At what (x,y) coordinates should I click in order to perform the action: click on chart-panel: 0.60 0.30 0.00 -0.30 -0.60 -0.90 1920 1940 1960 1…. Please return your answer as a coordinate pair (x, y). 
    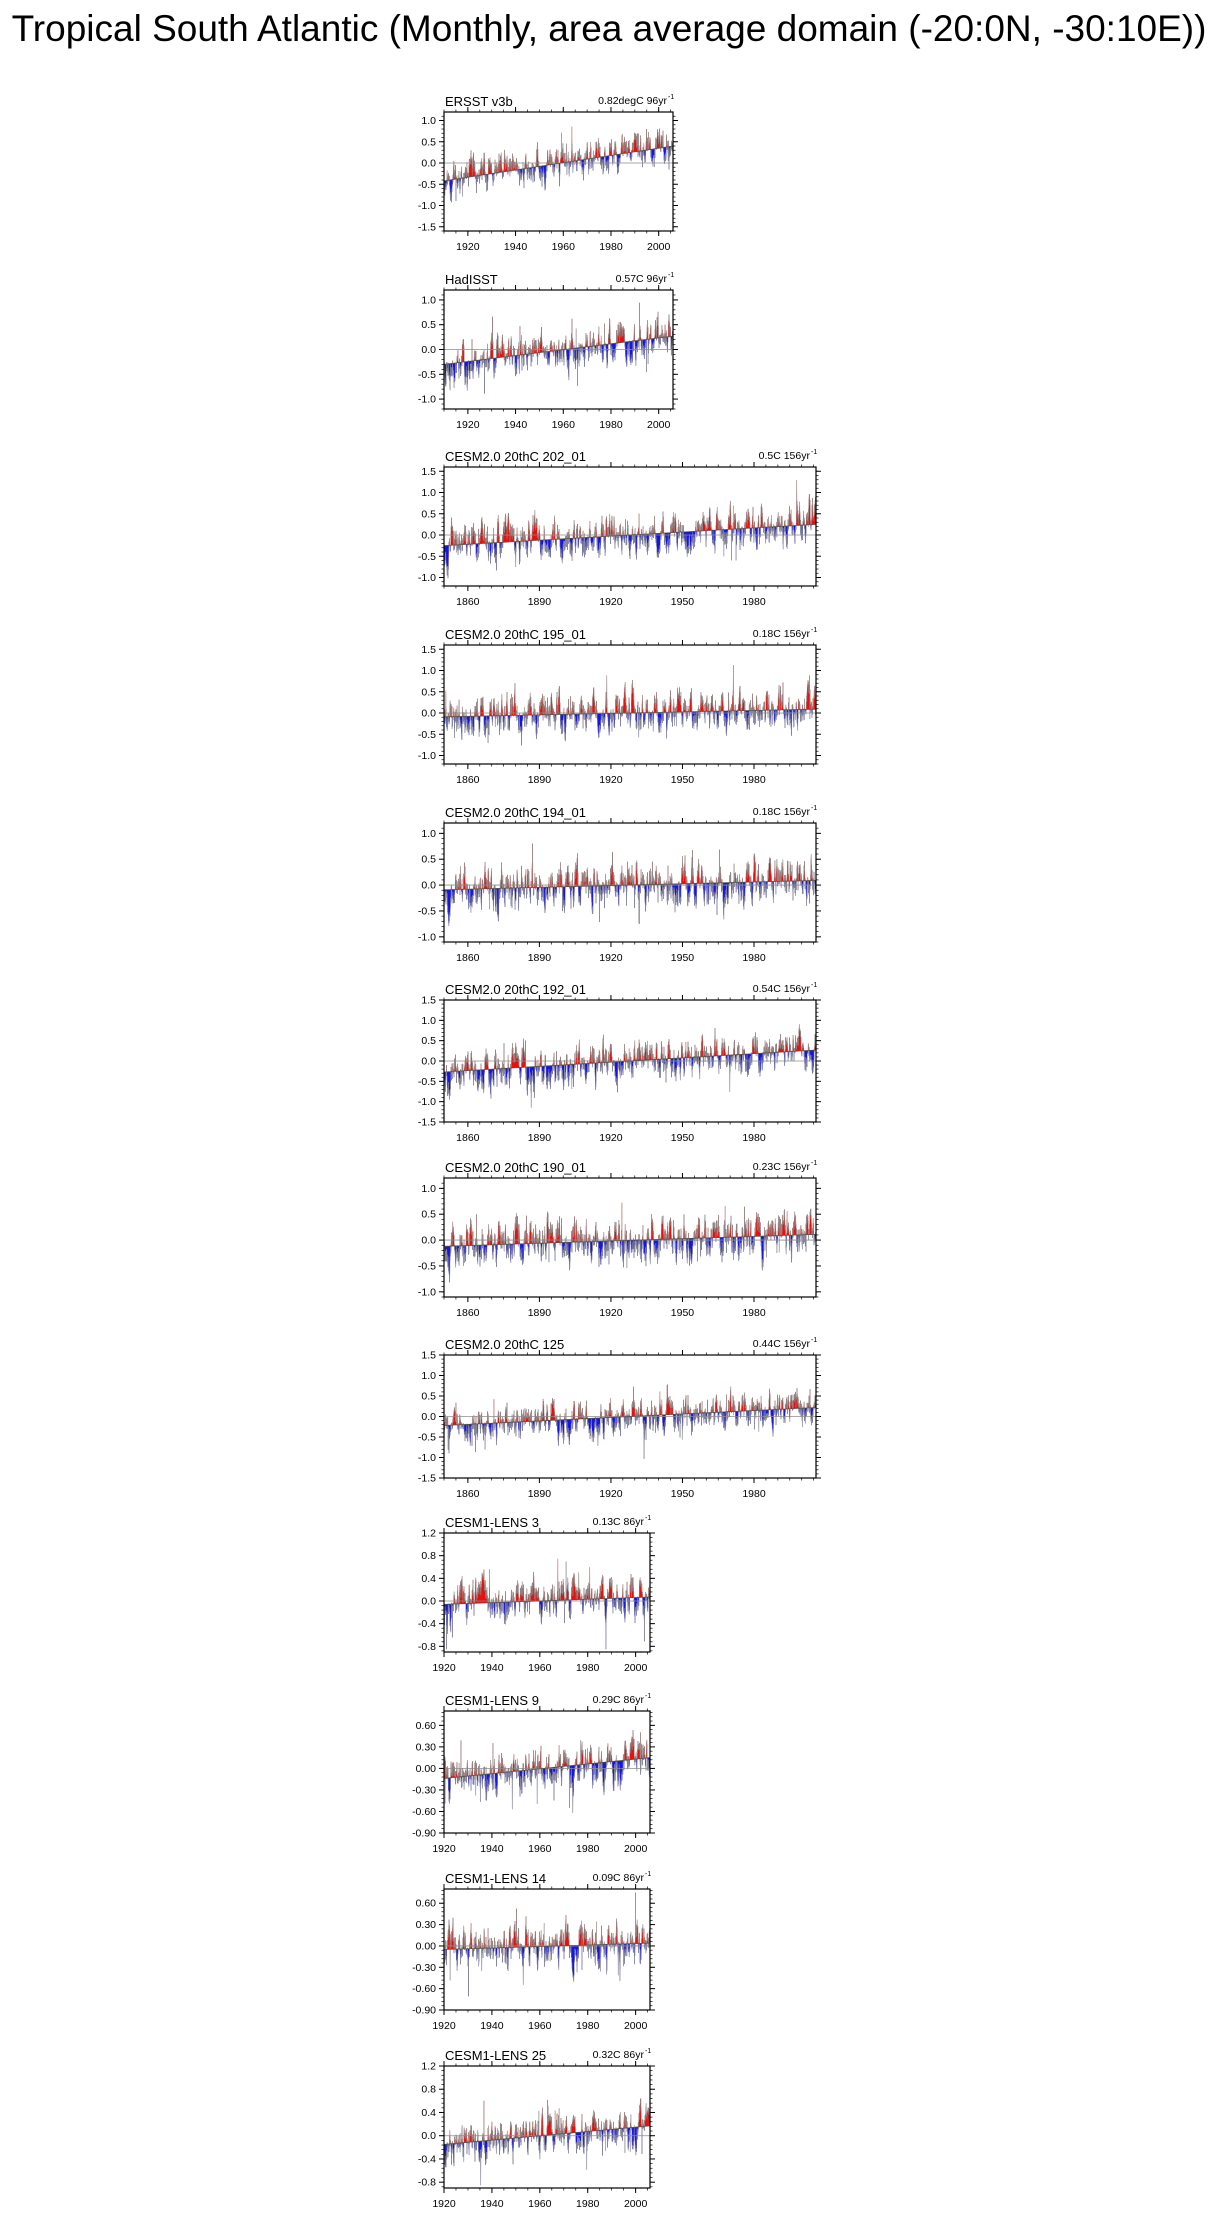
    Looking at the image, I should click on (533, 1774).